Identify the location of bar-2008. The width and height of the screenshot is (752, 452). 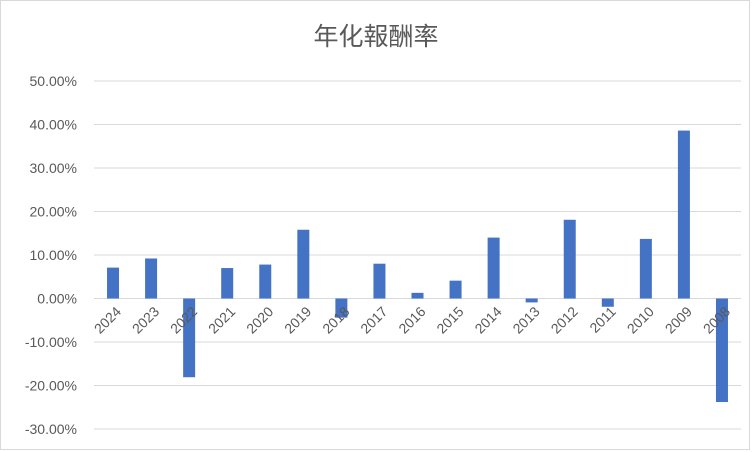
(721, 350).